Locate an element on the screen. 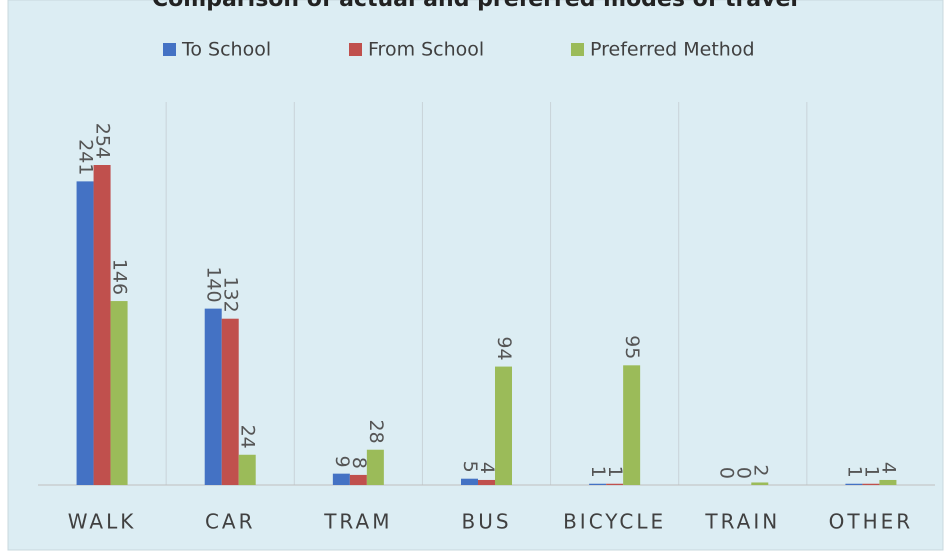 Image resolution: width=951 pixels, height=551 pixels. data-label: 9 is located at coordinates (342, 462).